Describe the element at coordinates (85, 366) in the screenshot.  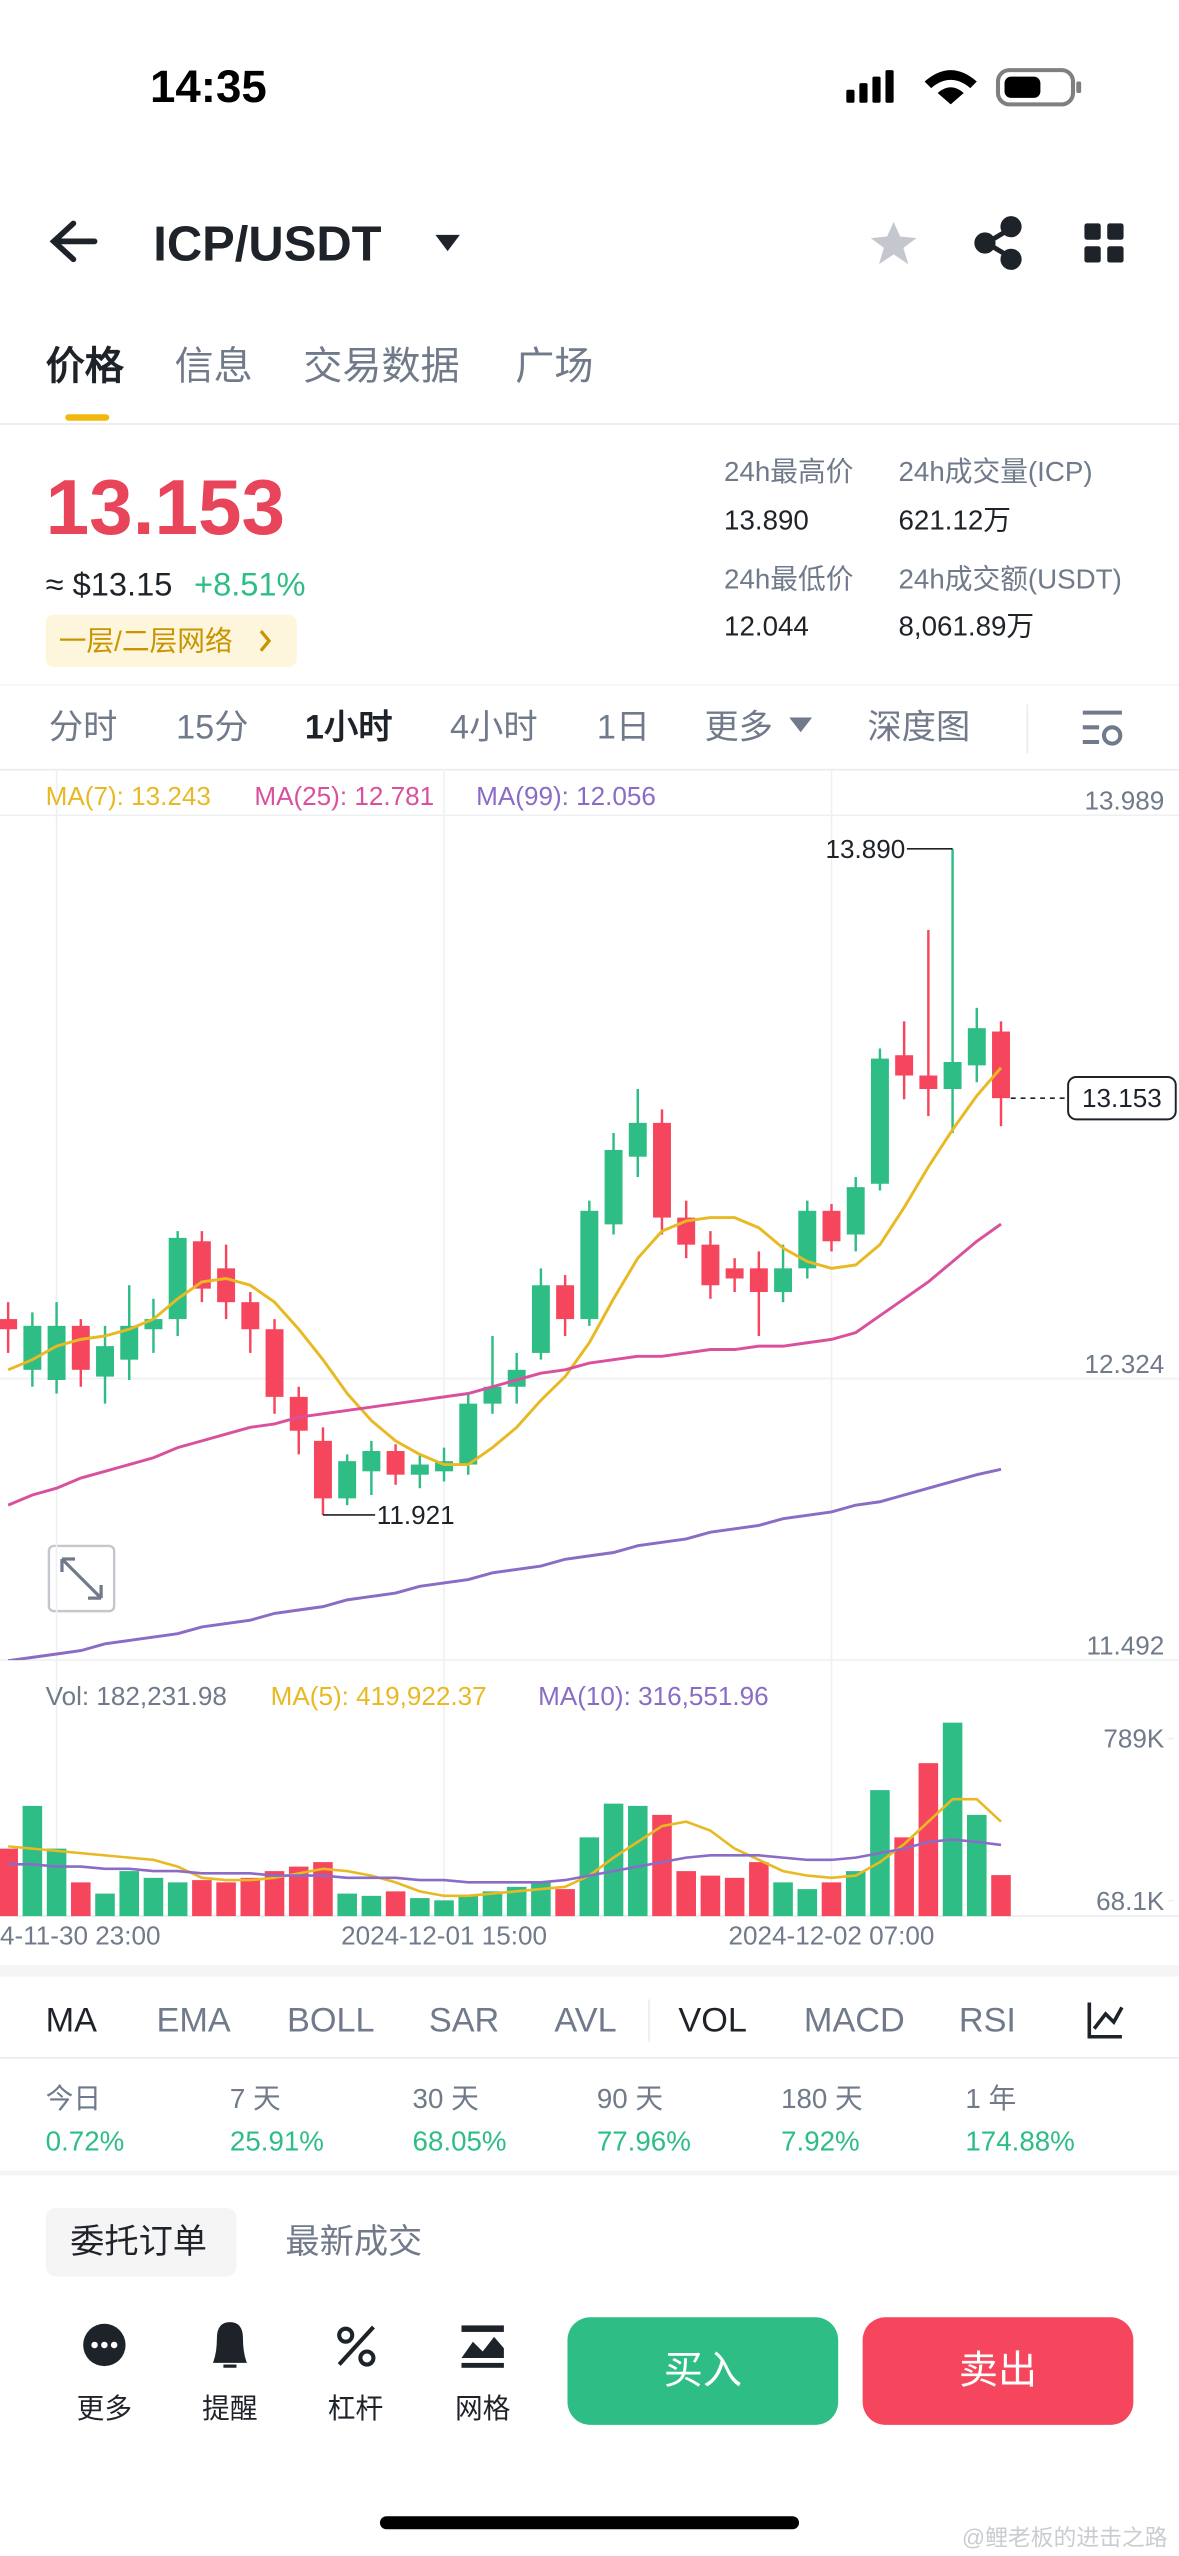
I see `tab: 价格` at that location.